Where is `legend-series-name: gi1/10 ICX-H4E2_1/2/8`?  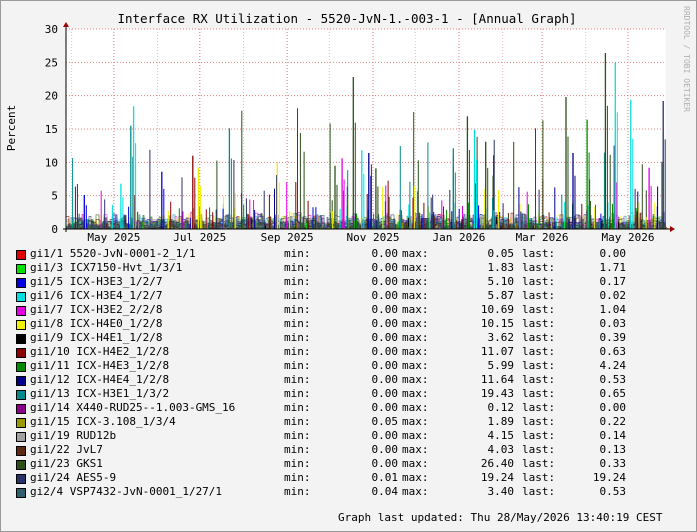
legend-series-name: gi1/10 ICX-H4E2_1/2/8 is located at coordinates (100, 351).